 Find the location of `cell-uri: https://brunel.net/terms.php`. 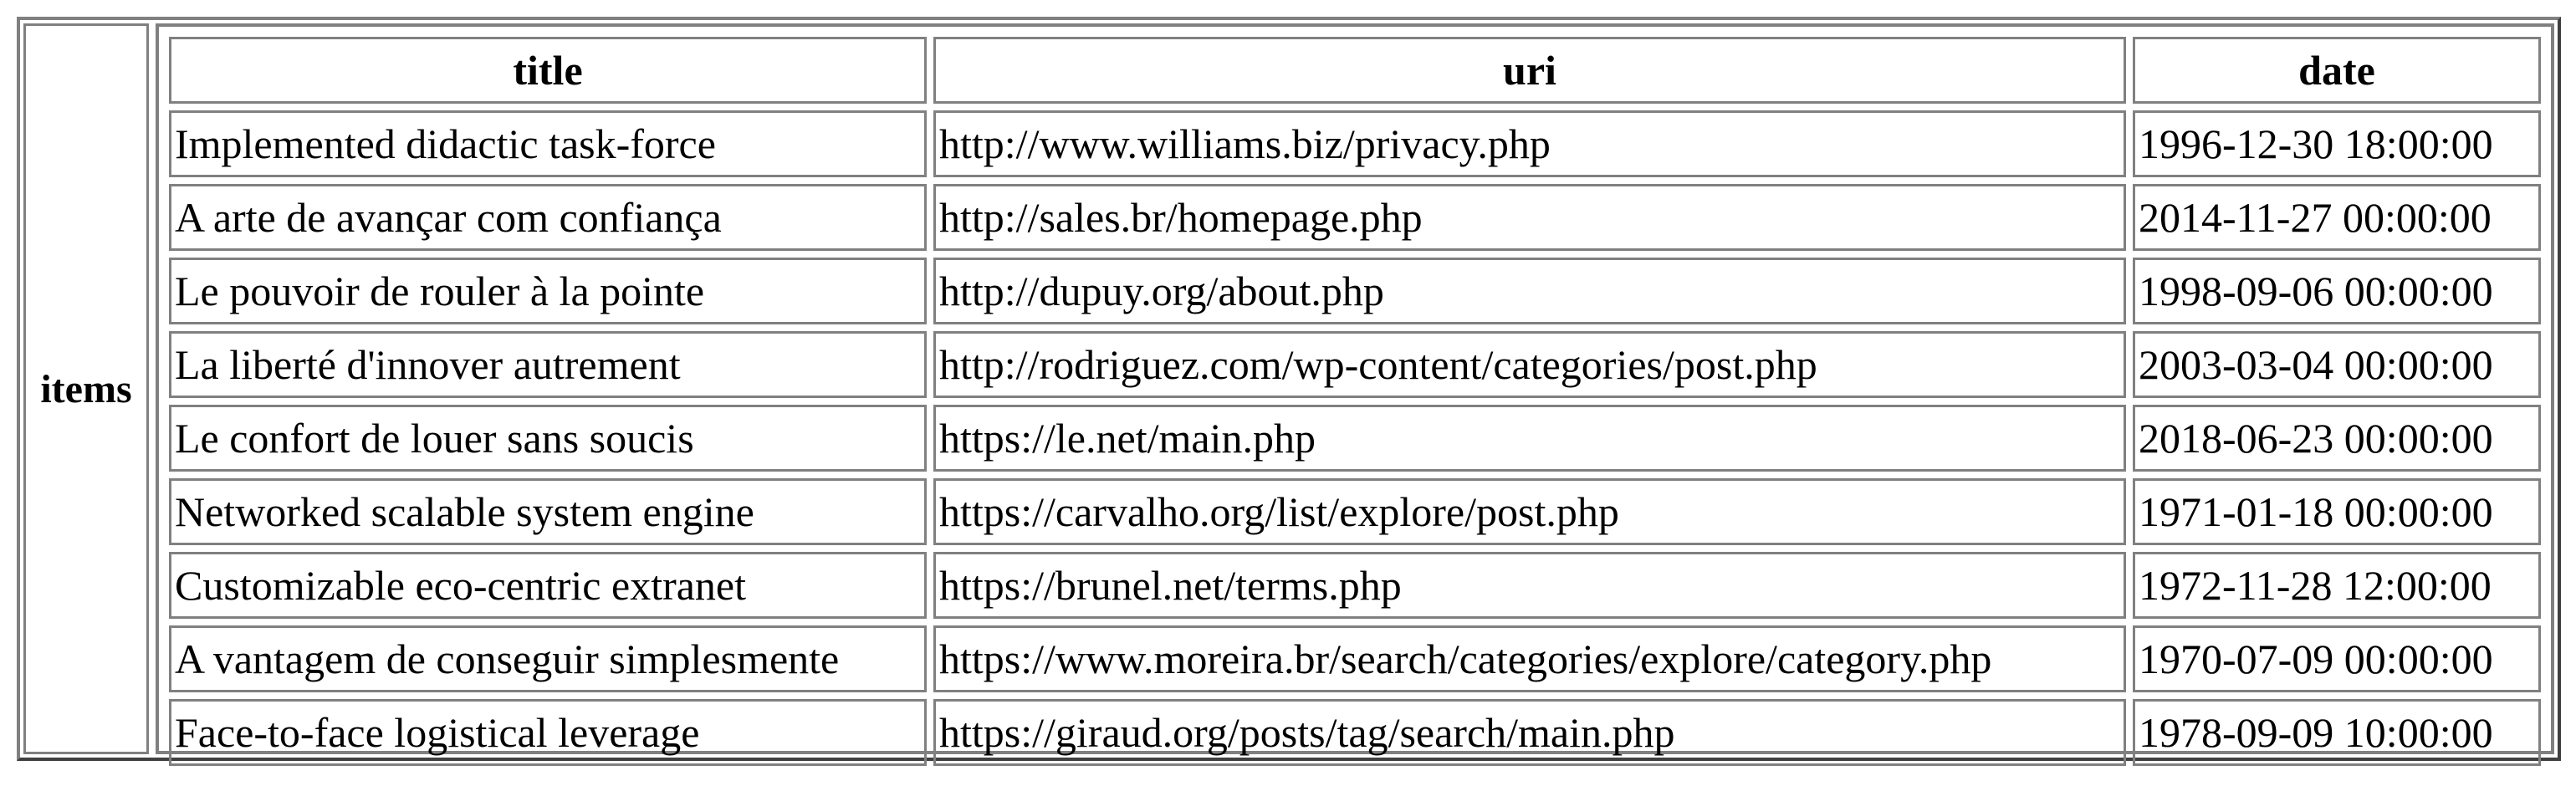

cell-uri: https://brunel.net/terms.php is located at coordinates (1529, 585).